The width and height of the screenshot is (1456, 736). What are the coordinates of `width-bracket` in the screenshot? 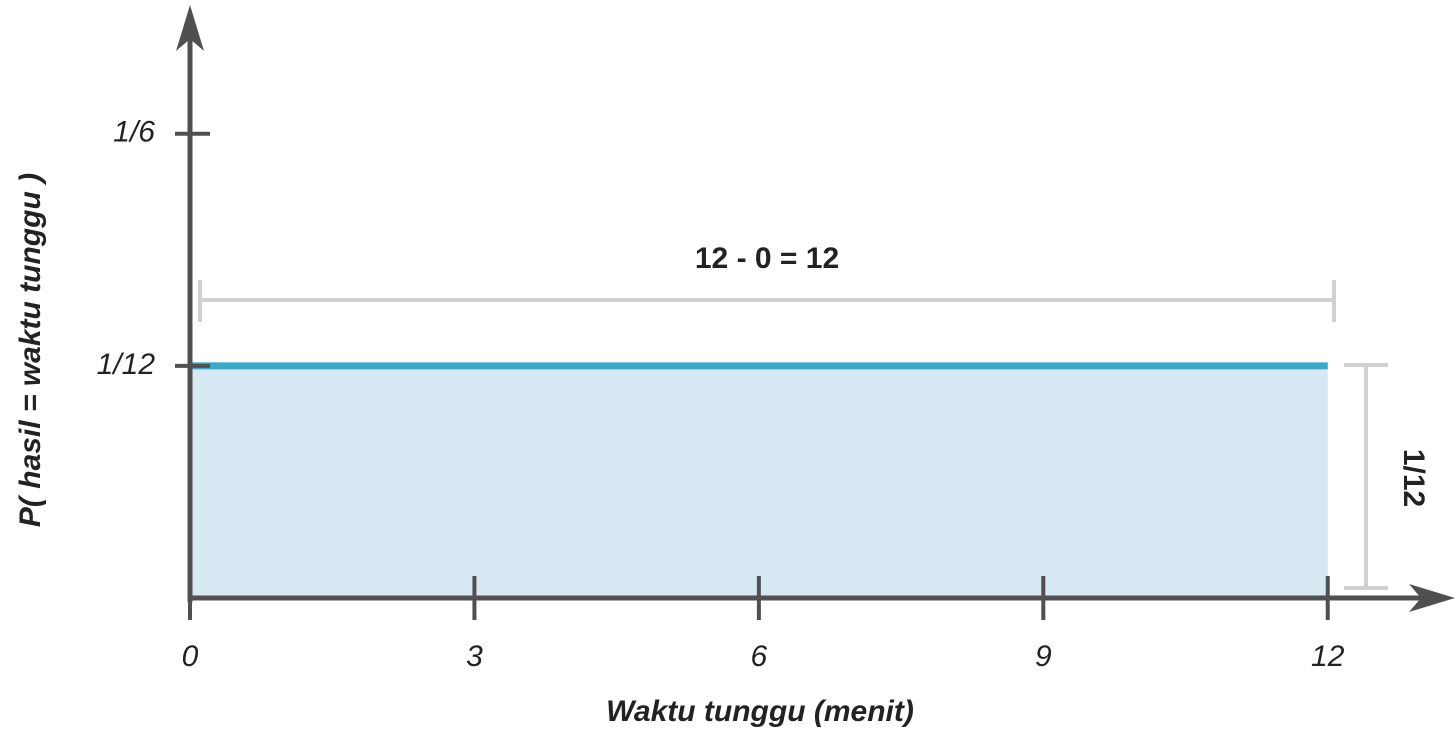 It's located at (767, 301).